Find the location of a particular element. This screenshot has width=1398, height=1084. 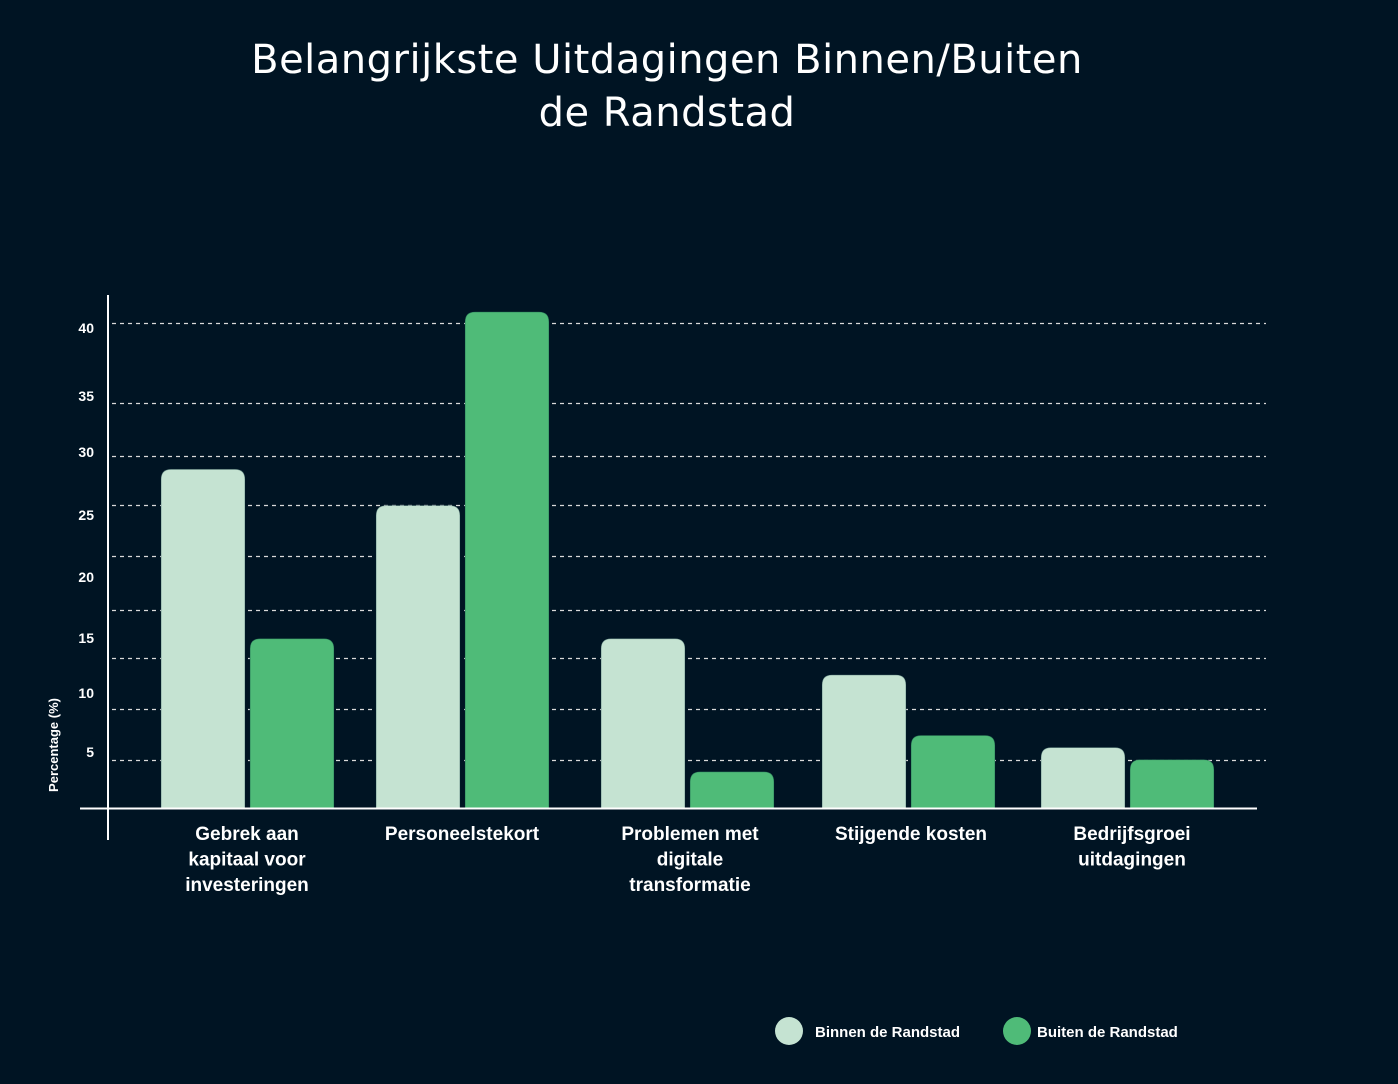

y-tick-label: 30 is located at coordinates (86, 452).